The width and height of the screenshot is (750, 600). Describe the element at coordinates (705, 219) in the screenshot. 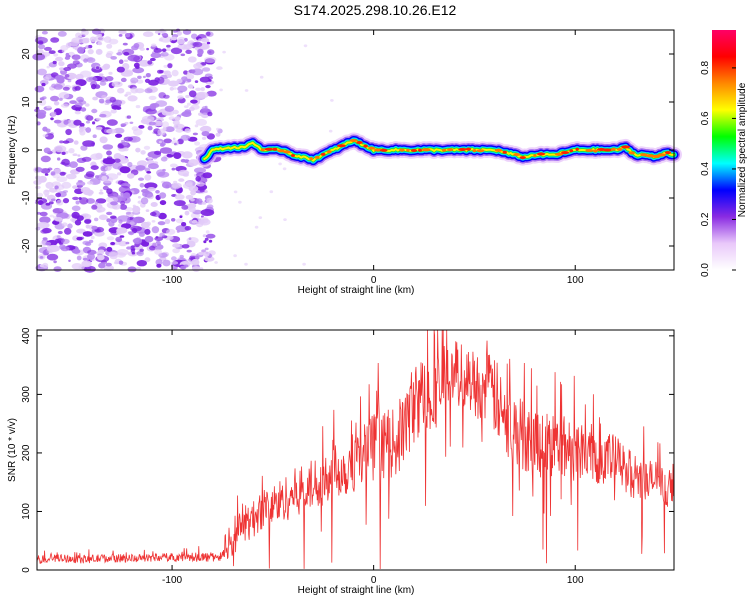

I see `colorbar-tick-label: 0.2` at that location.